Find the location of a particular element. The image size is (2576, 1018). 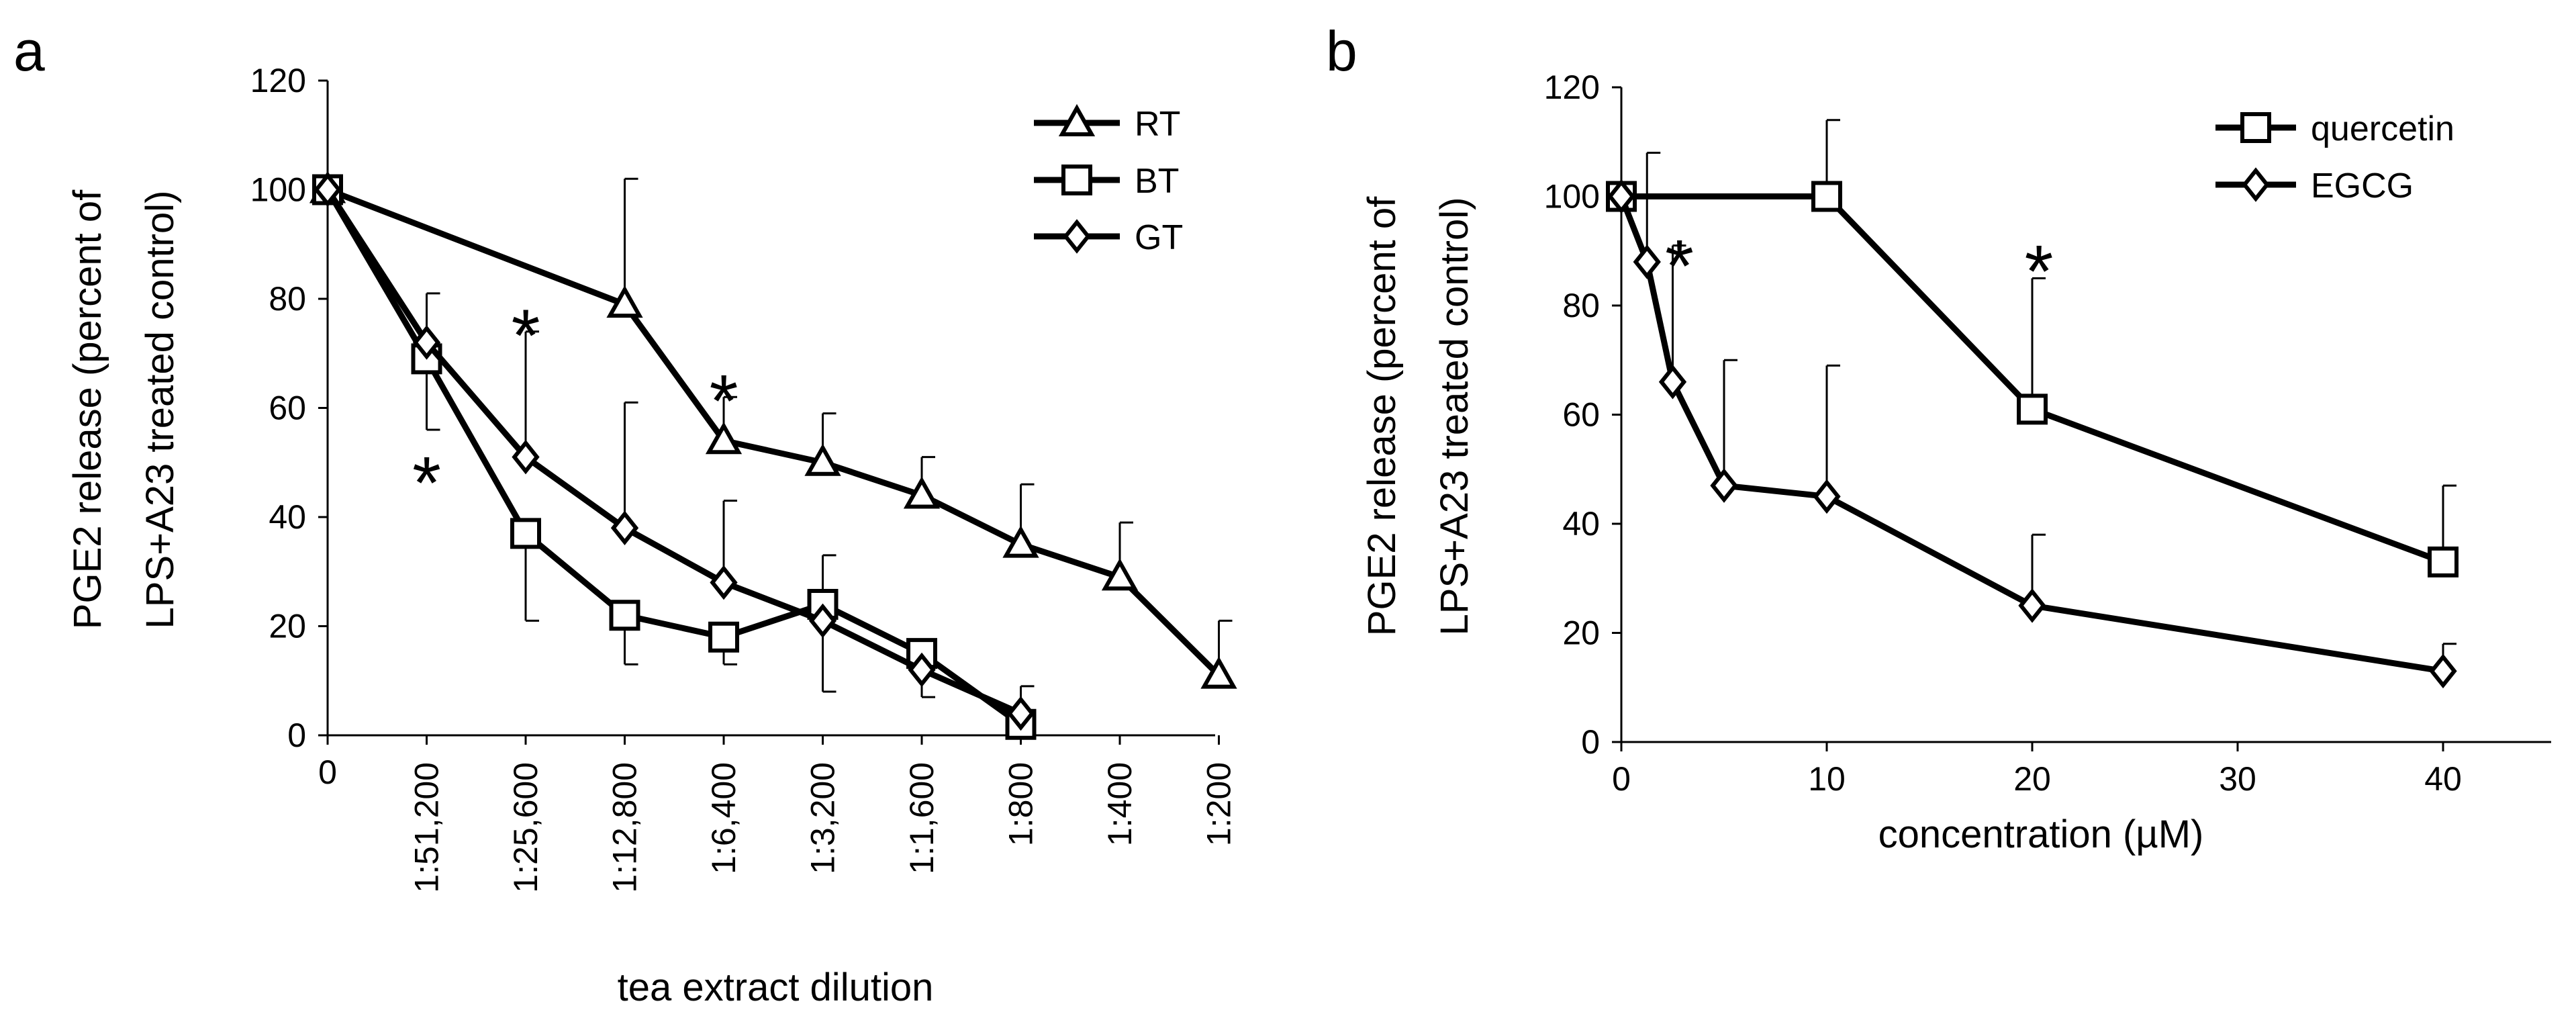

panel-b-y-ticks: 0 20 40 60 80 100 120 is located at coordinates (1582, 414).